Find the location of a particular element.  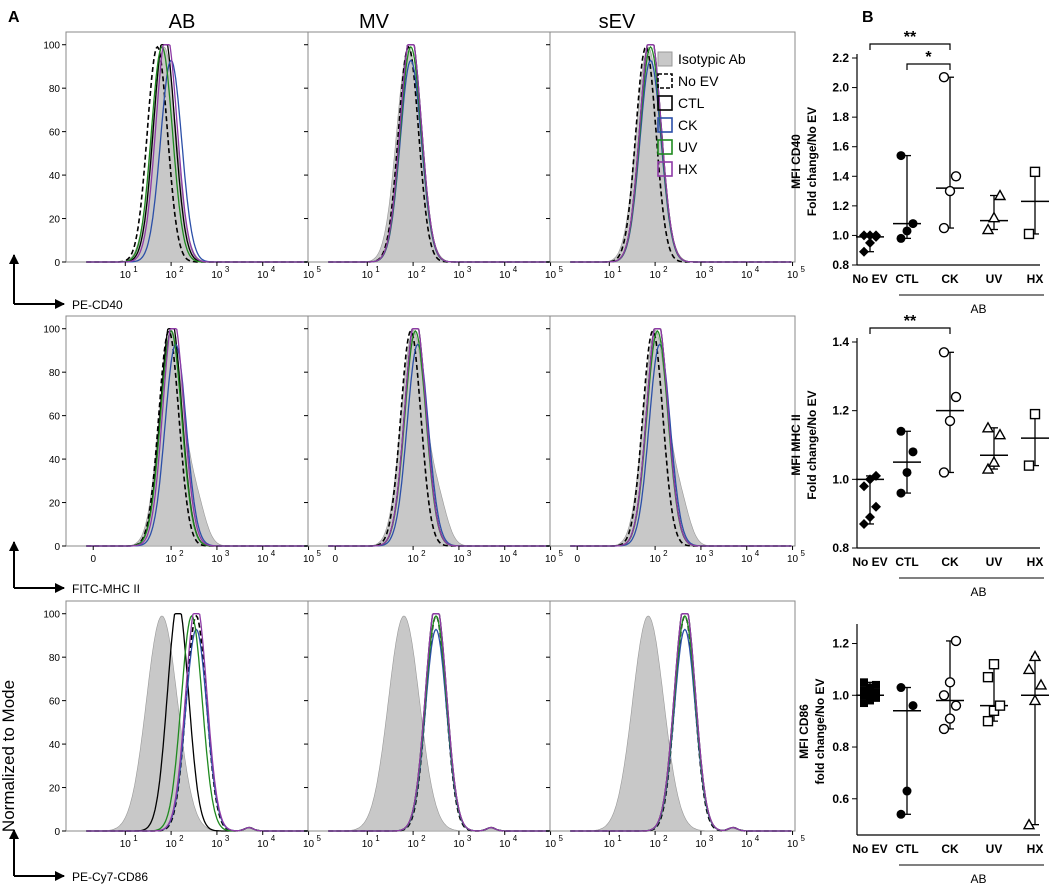

significance-bracket: * is located at coordinates (928, 59).